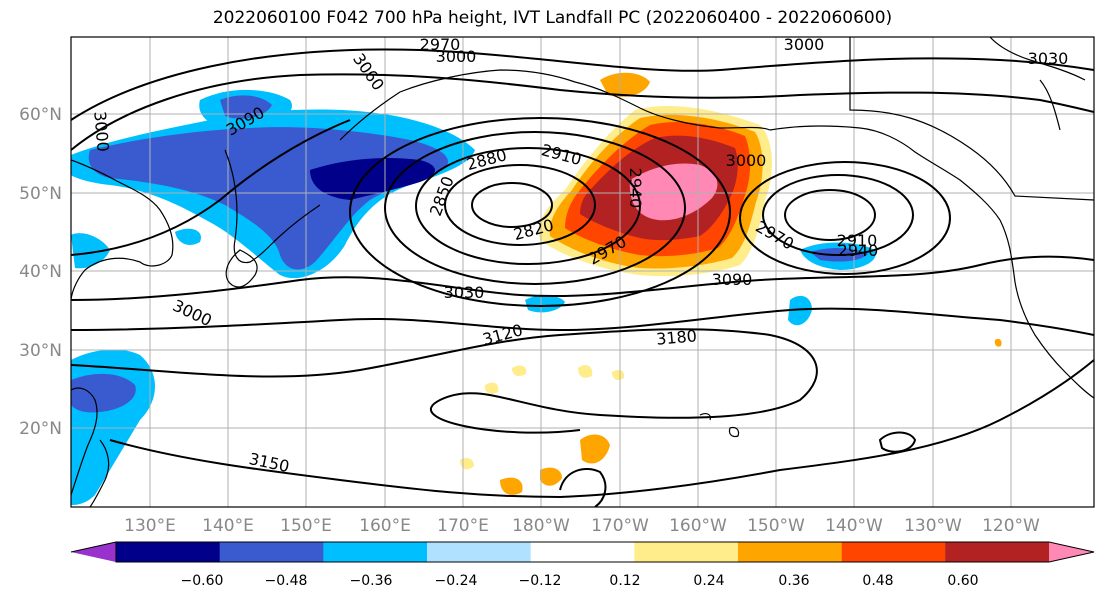  I want to click on lat-label-40n: 40°N, so click(40, 272).